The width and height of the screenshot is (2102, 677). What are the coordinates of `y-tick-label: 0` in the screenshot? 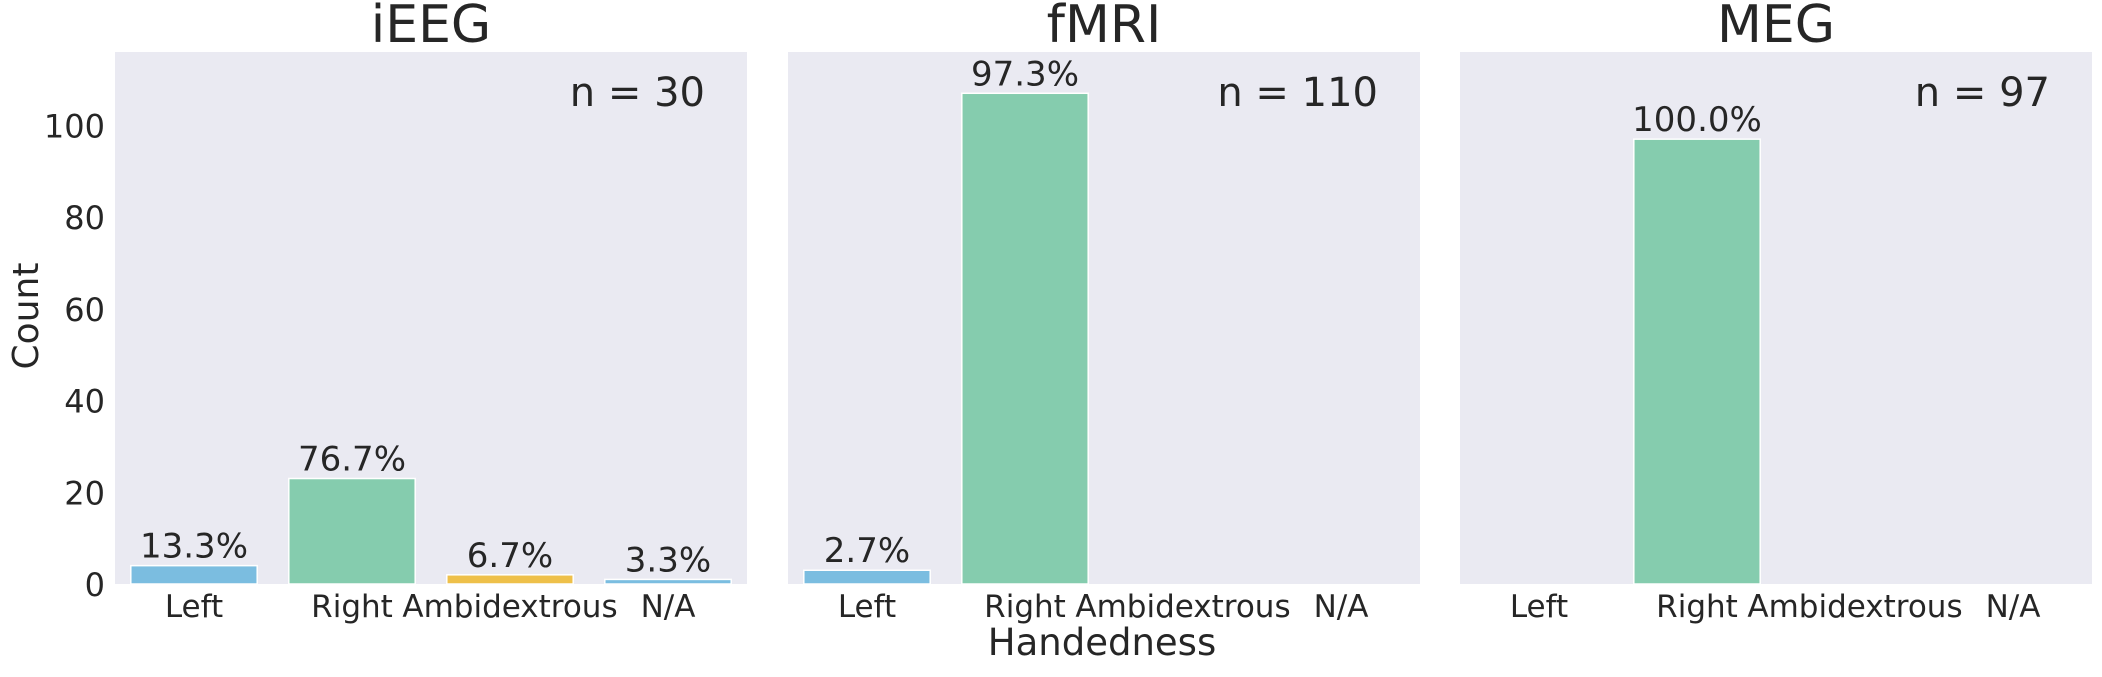 It's located at (95, 585).